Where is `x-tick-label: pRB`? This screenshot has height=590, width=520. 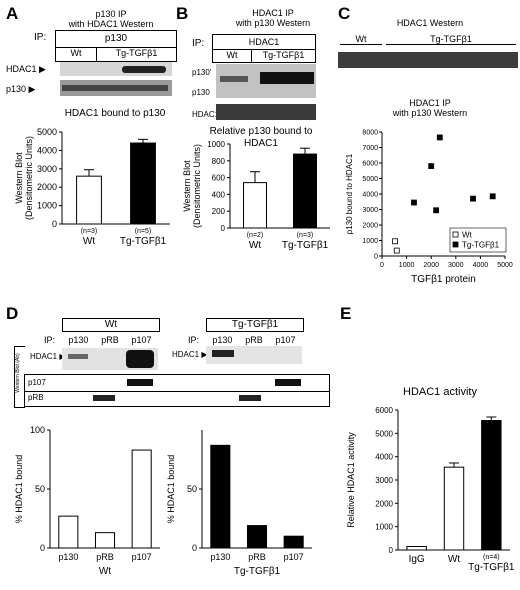 x-tick-label: pRB is located at coordinates (105, 557).